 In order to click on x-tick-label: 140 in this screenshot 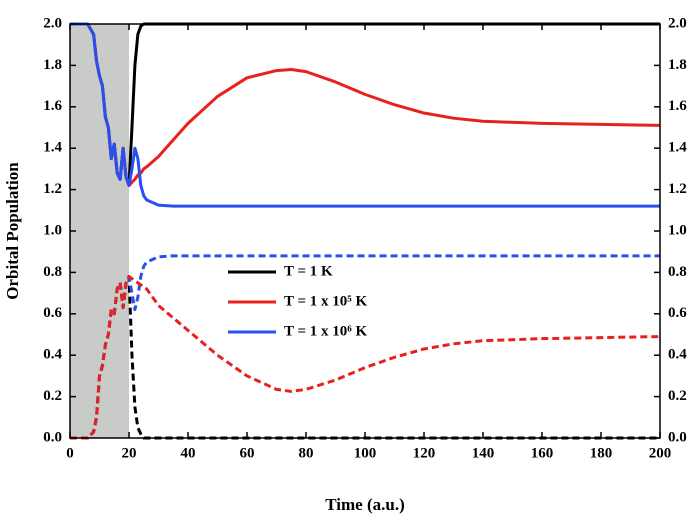, I will do `click(483, 453)`.